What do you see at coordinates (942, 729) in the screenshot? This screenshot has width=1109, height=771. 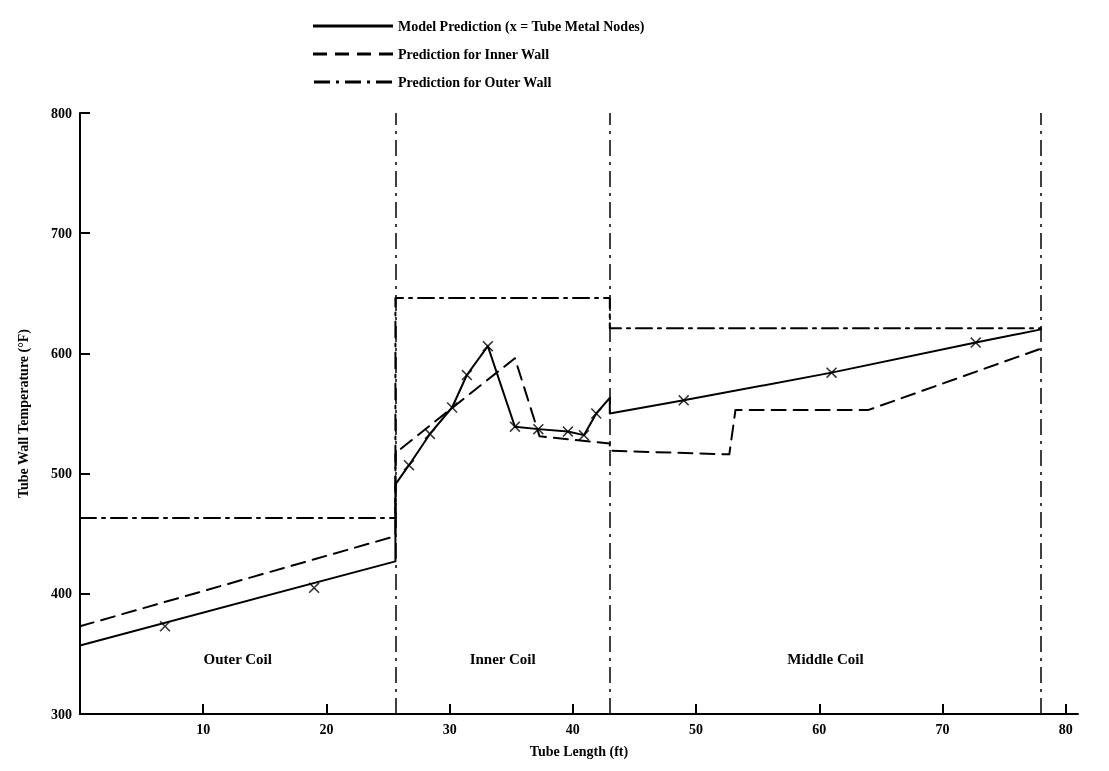 I see `x-tick-label: 70` at bounding box center [942, 729].